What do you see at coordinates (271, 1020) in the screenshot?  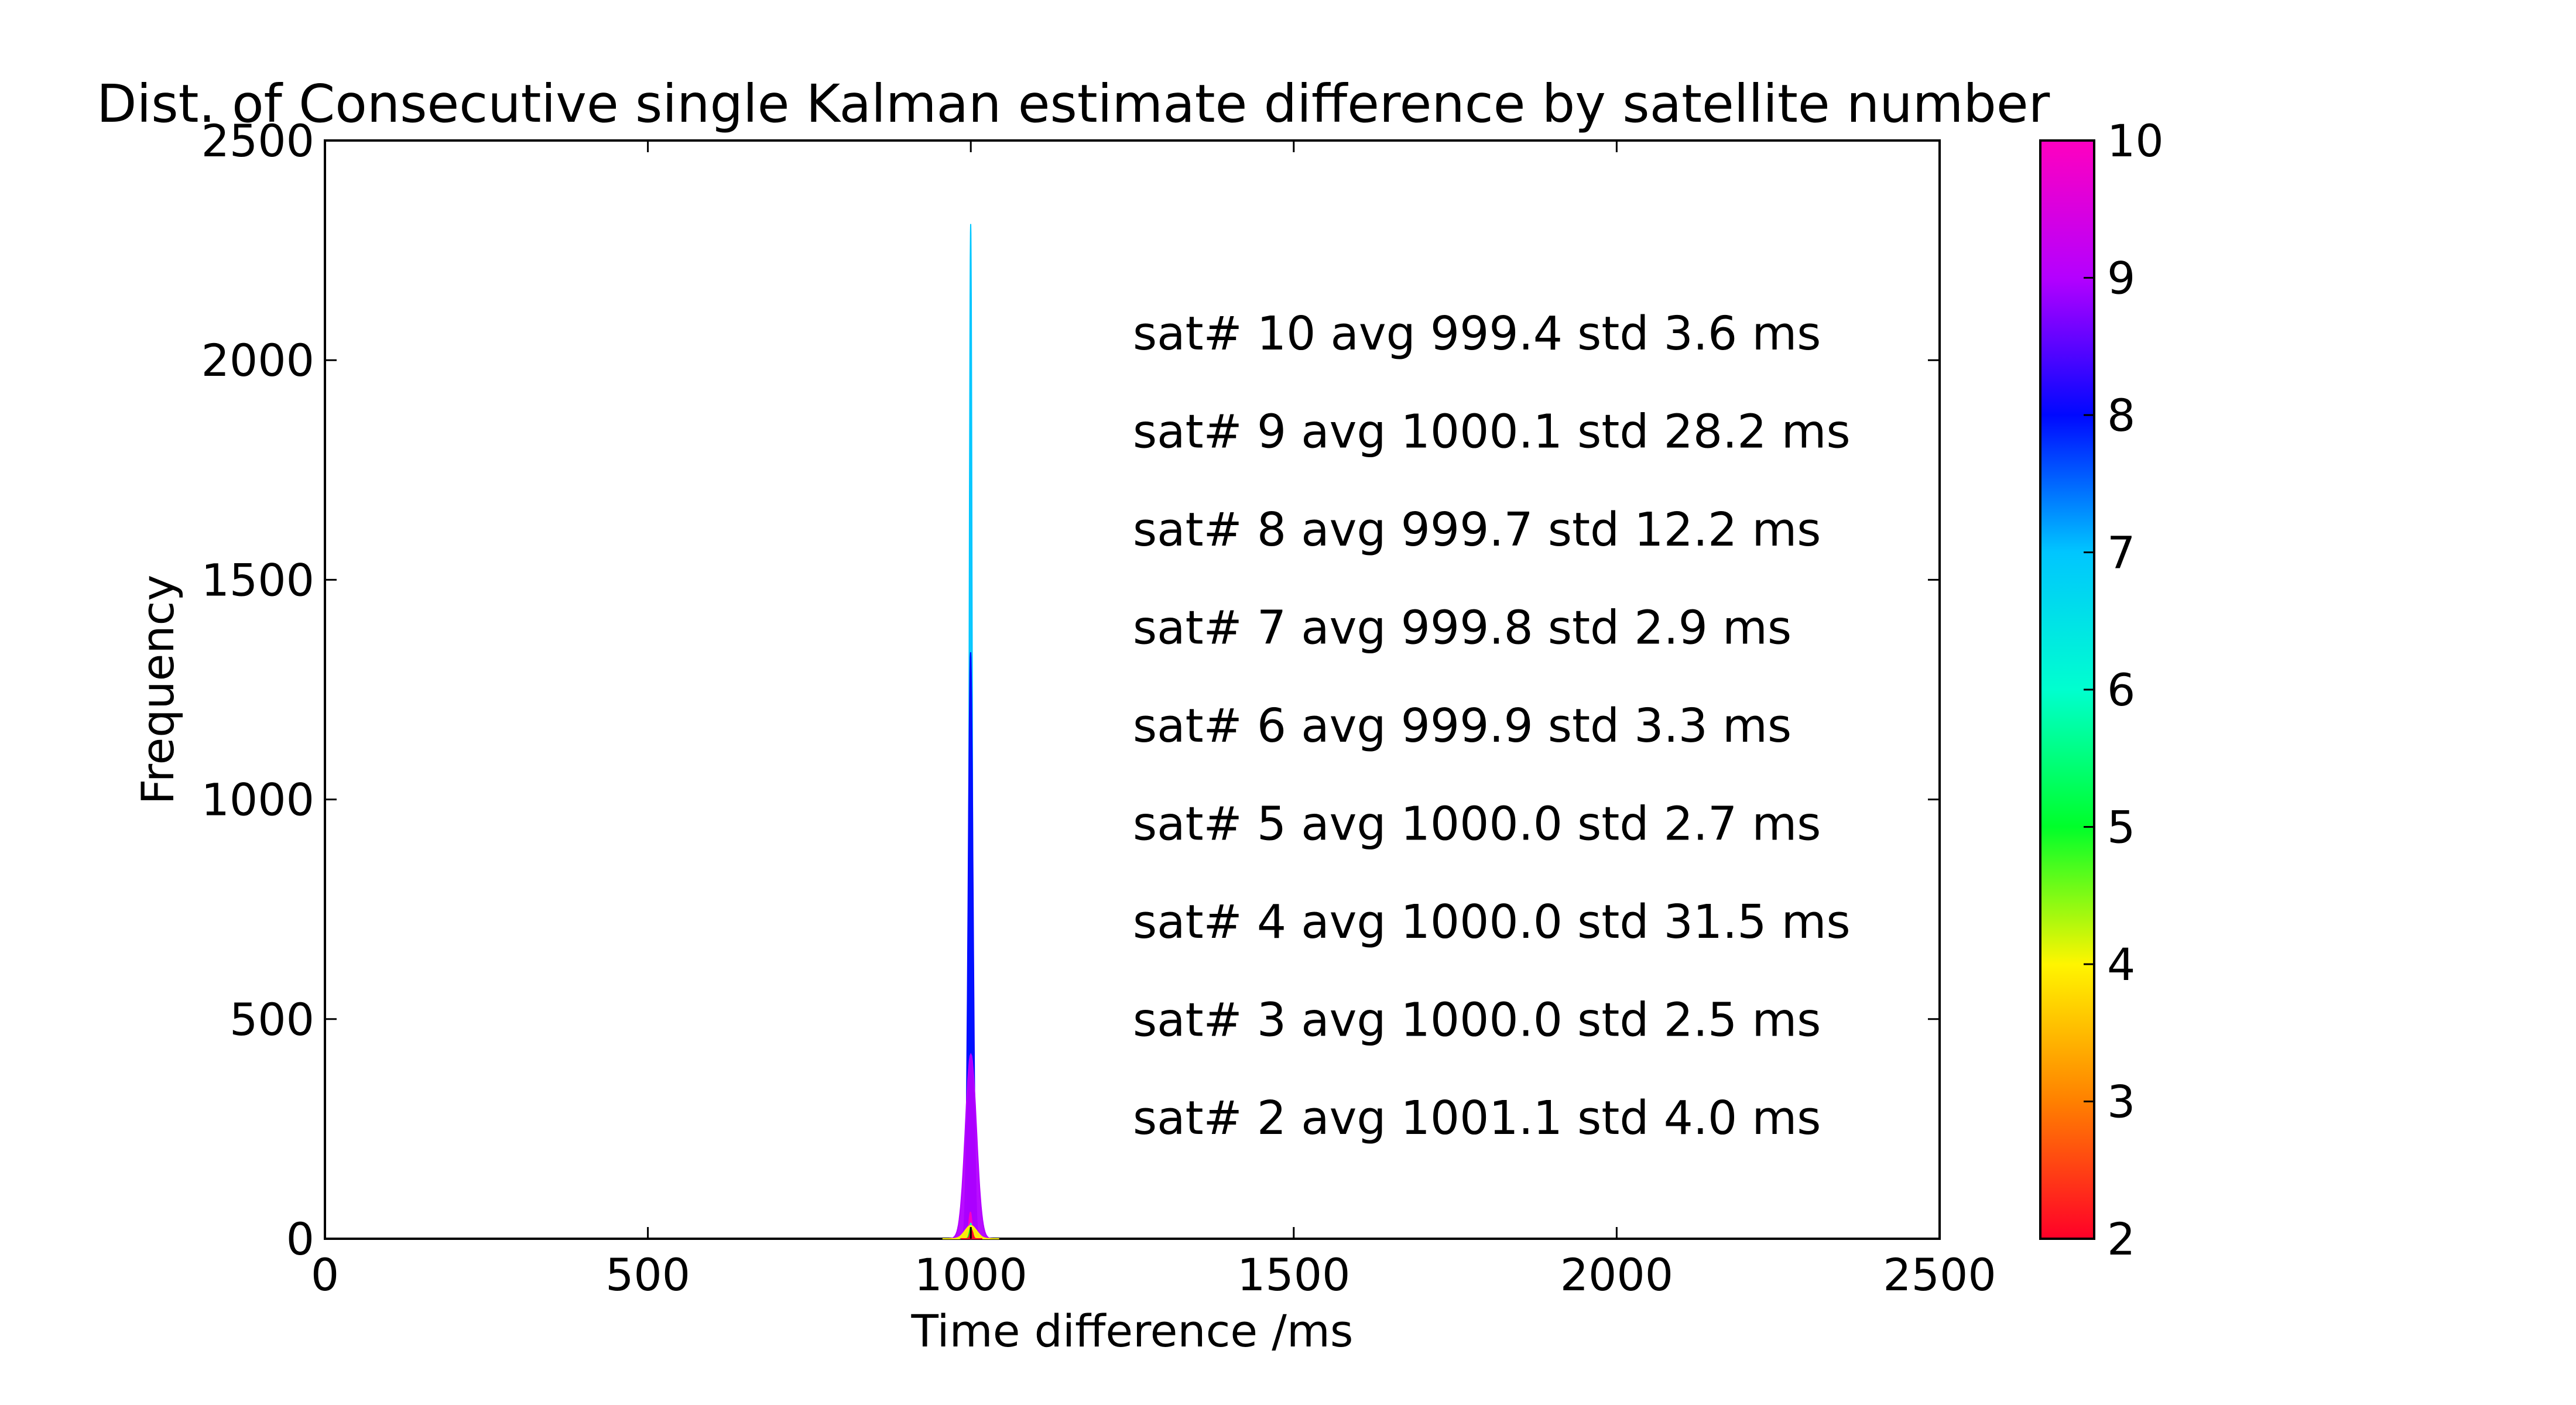 I see `y-tick-label: 500` at bounding box center [271, 1020].